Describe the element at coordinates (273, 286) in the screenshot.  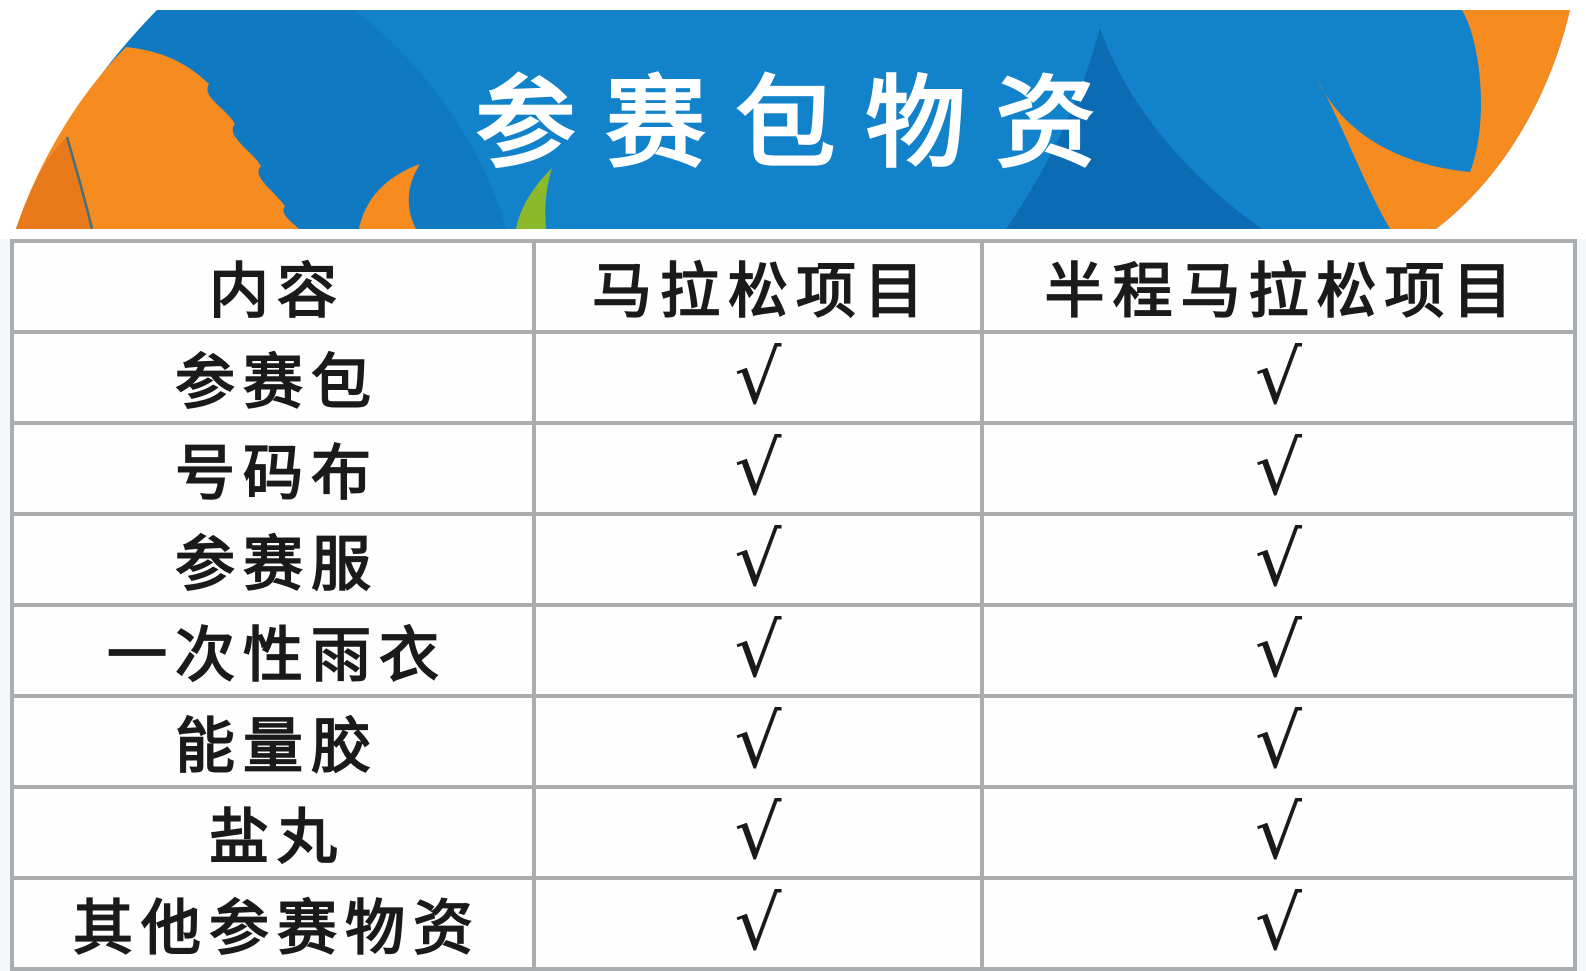
I see `col-header-content: 内容` at that location.